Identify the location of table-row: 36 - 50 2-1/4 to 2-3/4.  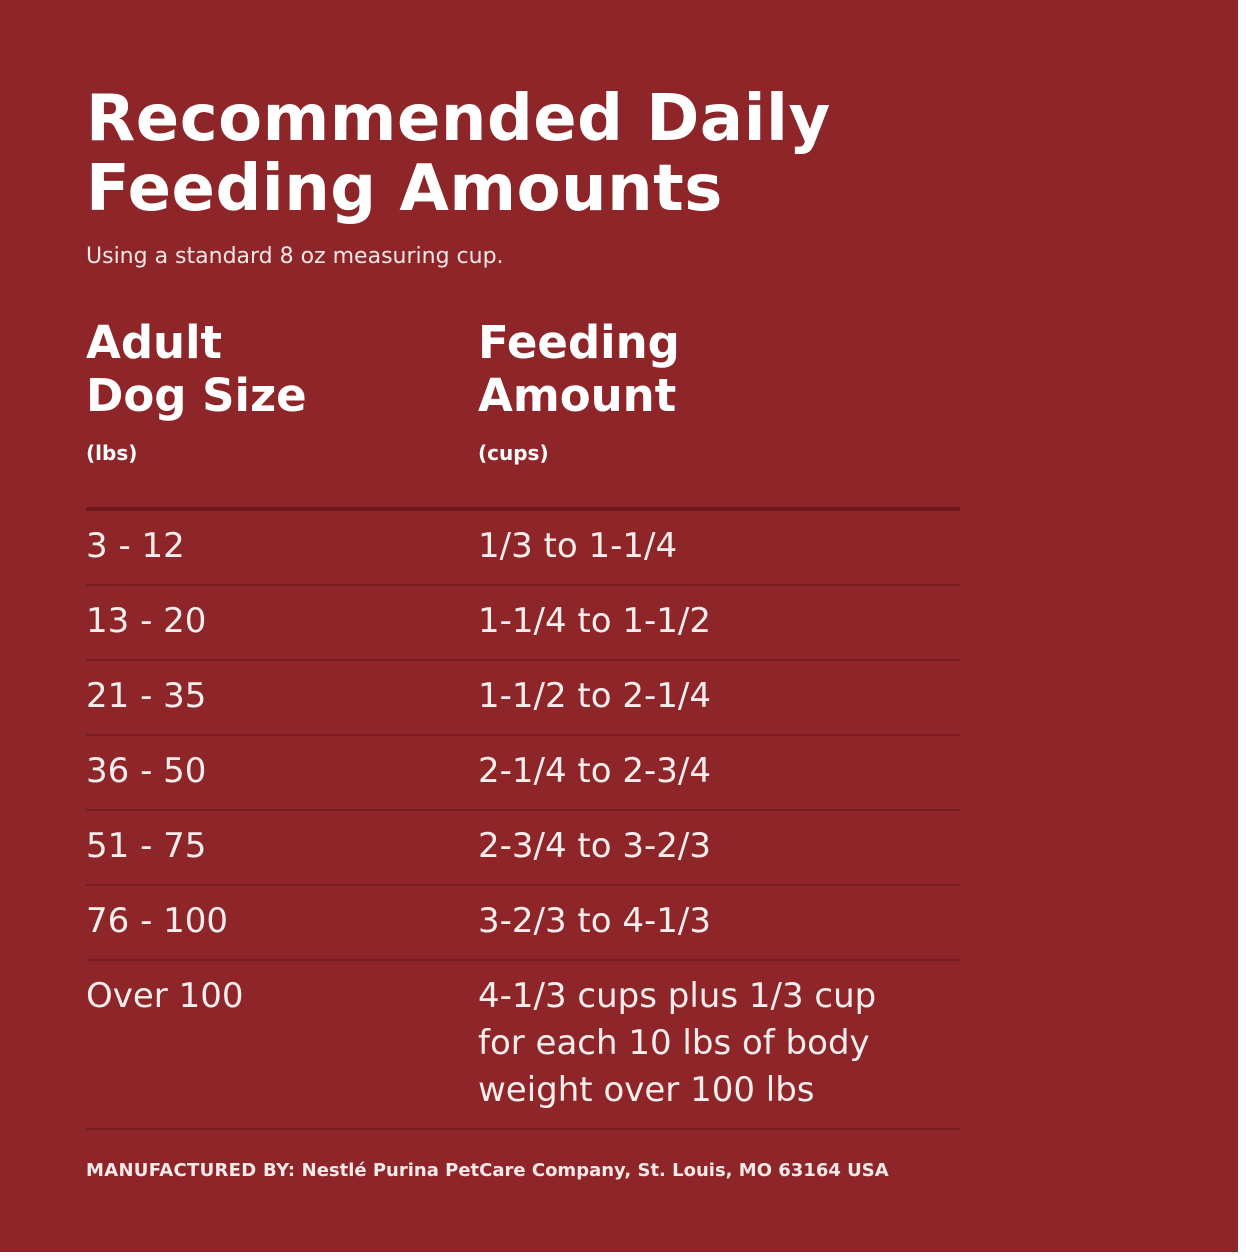
(523, 773).